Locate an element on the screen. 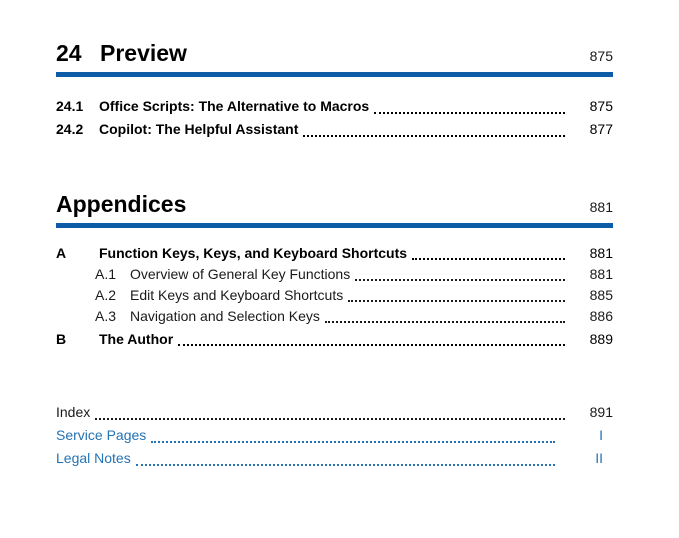 This screenshot has width=679, height=538. entry-title: Legal Notes is located at coordinates (93, 458).